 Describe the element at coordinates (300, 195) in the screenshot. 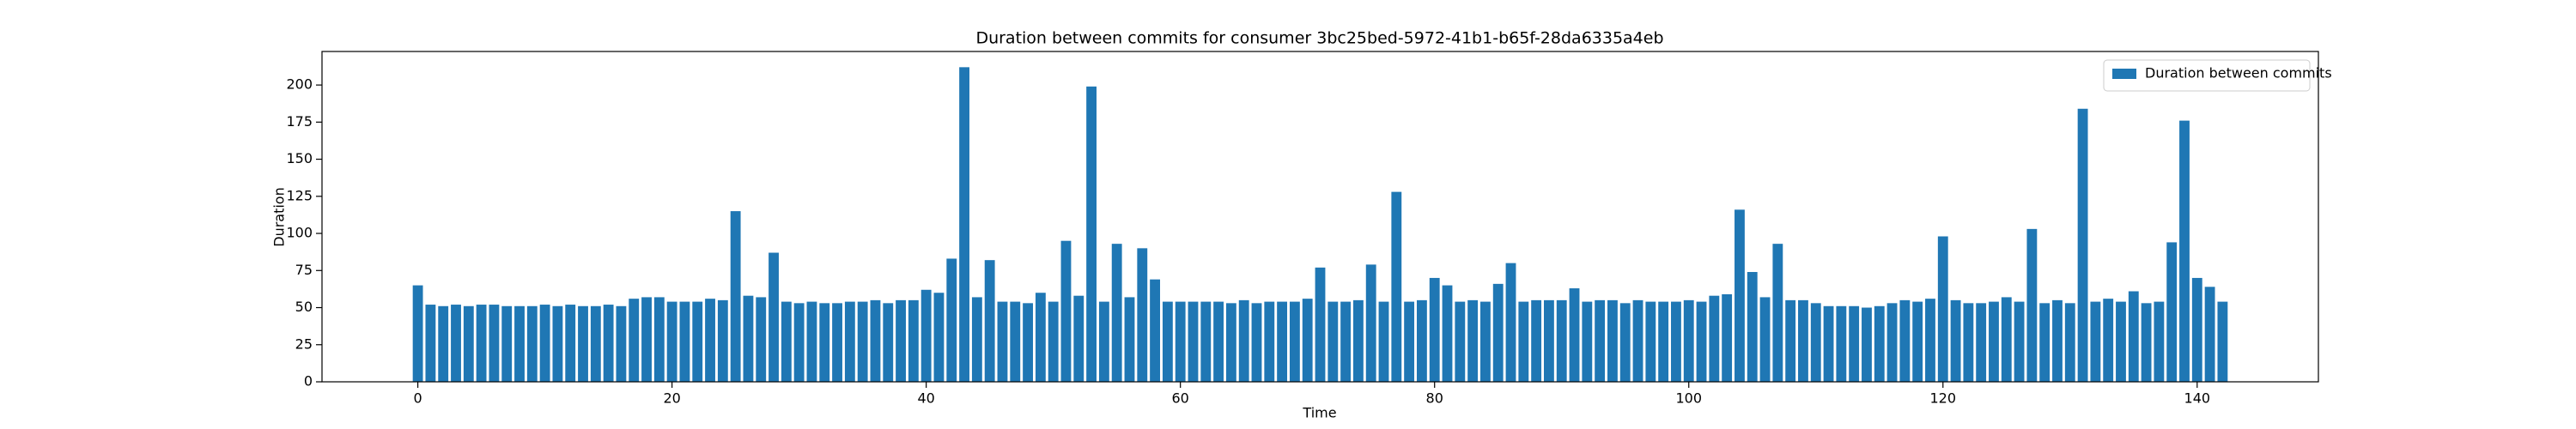

I see `y-tick-label: 125` at that location.